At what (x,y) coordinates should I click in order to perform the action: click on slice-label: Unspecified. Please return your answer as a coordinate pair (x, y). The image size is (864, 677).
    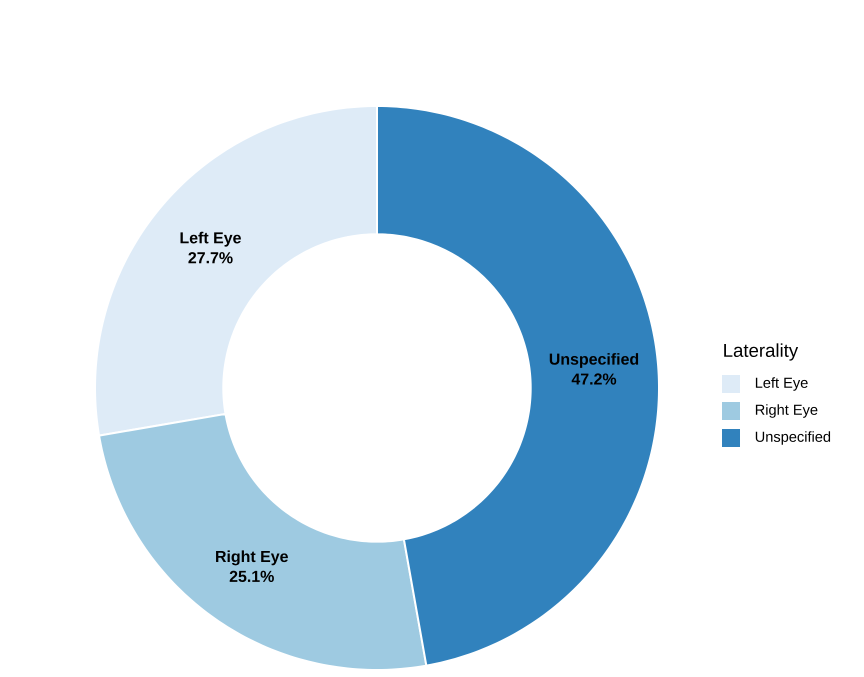
    Looking at the image, I should click on (594, 360).